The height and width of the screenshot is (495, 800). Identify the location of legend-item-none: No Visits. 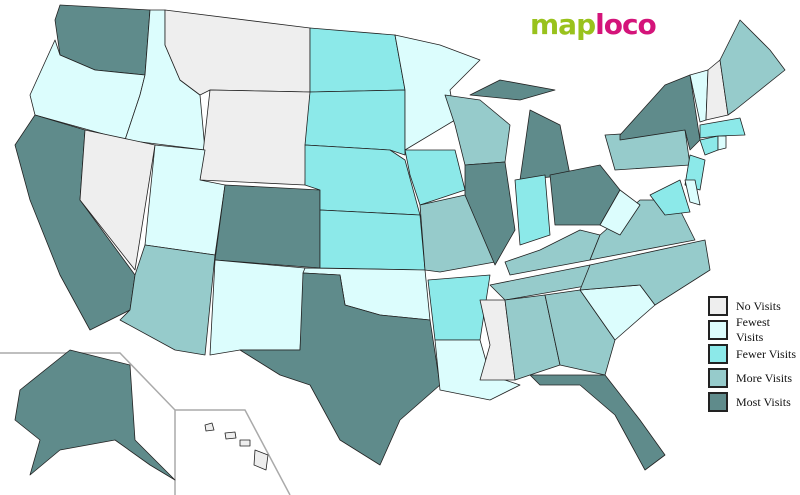
(754, 306).